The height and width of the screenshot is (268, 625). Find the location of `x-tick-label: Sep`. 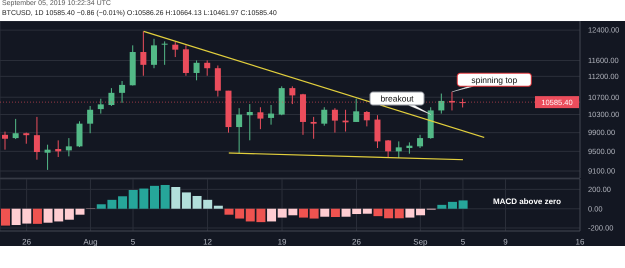

x-tick-label: Sep is located at coordinates (420, 242).